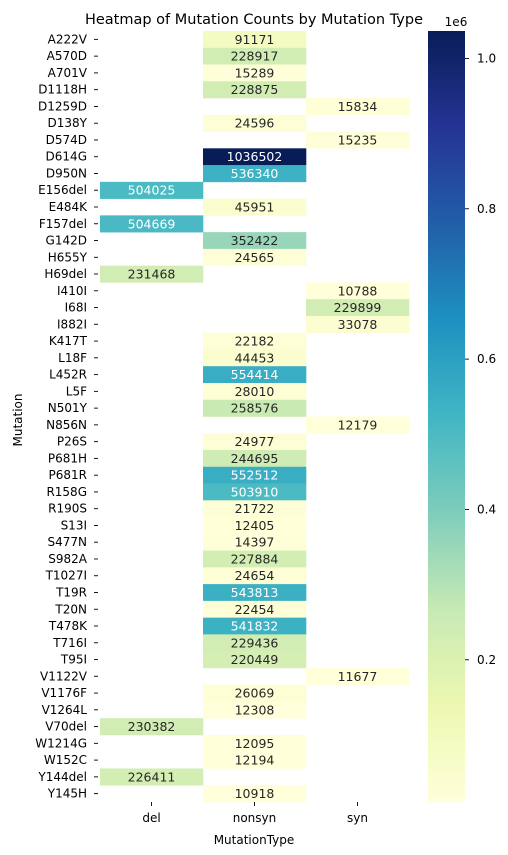  Describe the element at coordinates (65, 710) in the screenshot. I see `y-tick-label: V1264L` at that location.